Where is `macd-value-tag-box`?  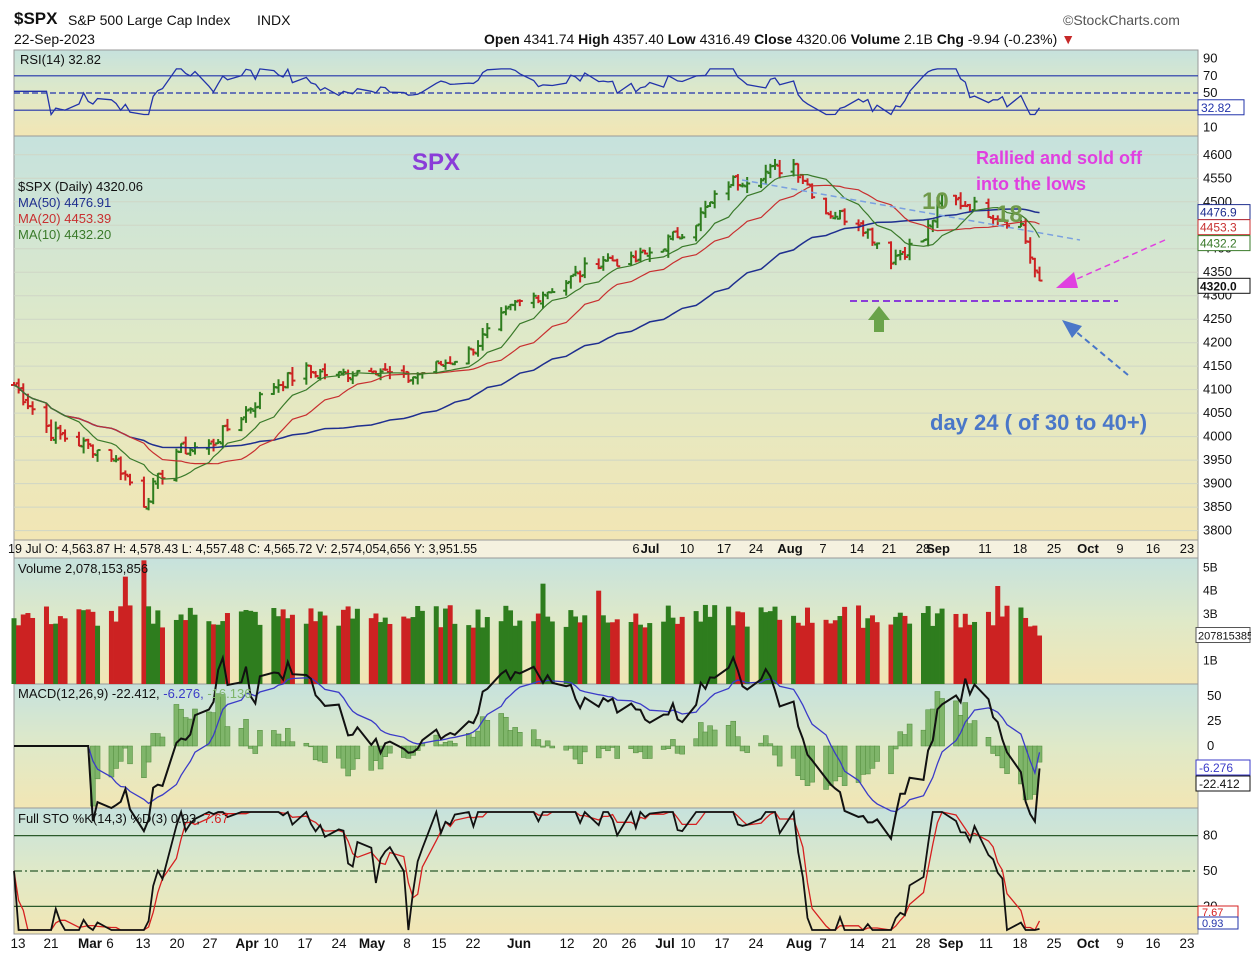 macd-value-tag-box is located at coordinates (1223, 783).